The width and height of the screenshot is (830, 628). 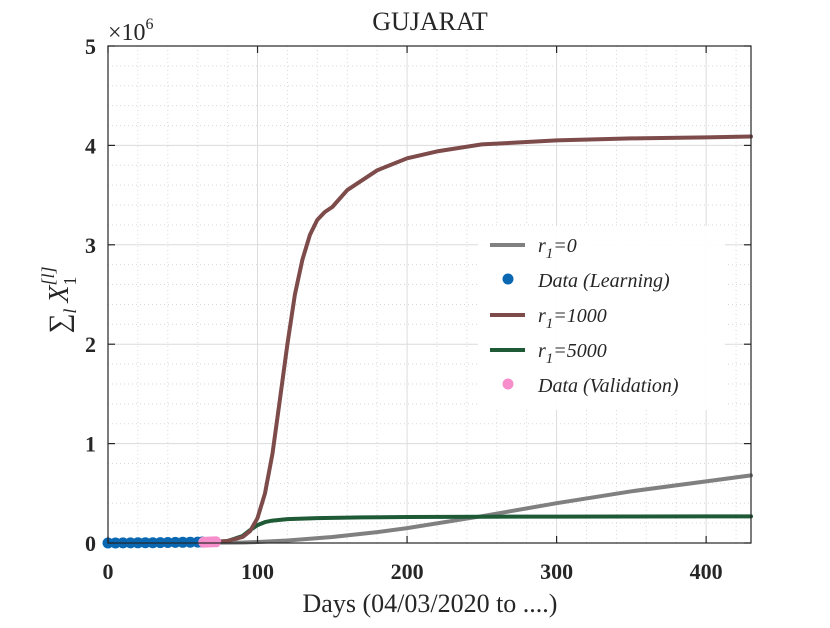 I want to click on y-label-sup: [l], so click(x=48, y=275).